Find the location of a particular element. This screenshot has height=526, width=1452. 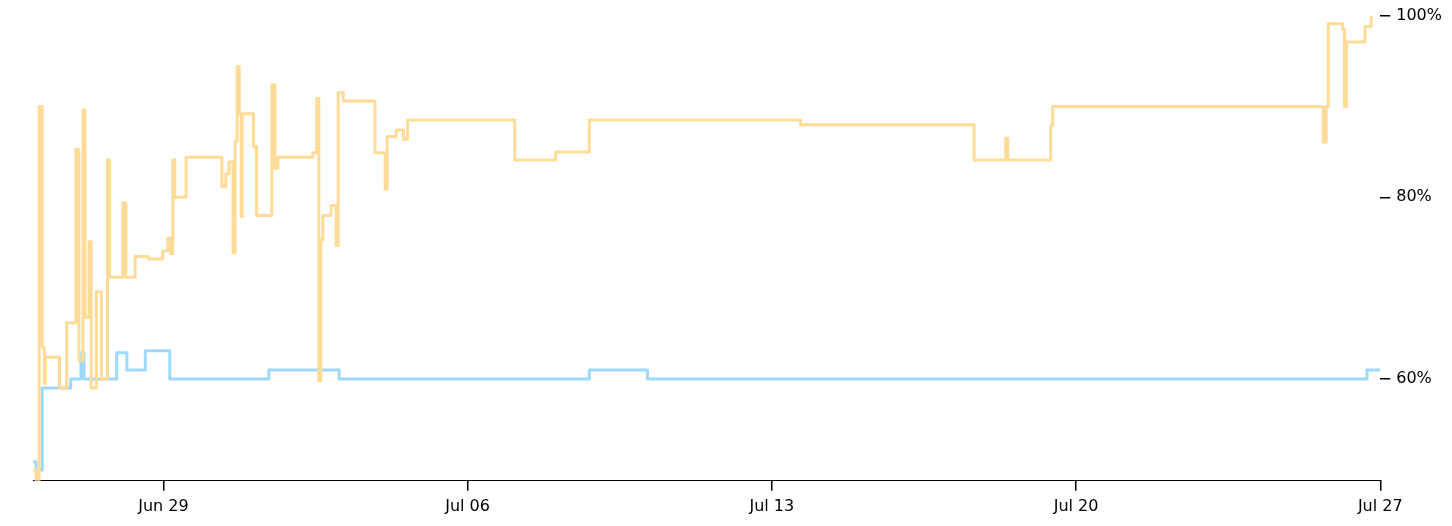

x-tick-label: Jul 27 is located at coordinates (1379, 505).